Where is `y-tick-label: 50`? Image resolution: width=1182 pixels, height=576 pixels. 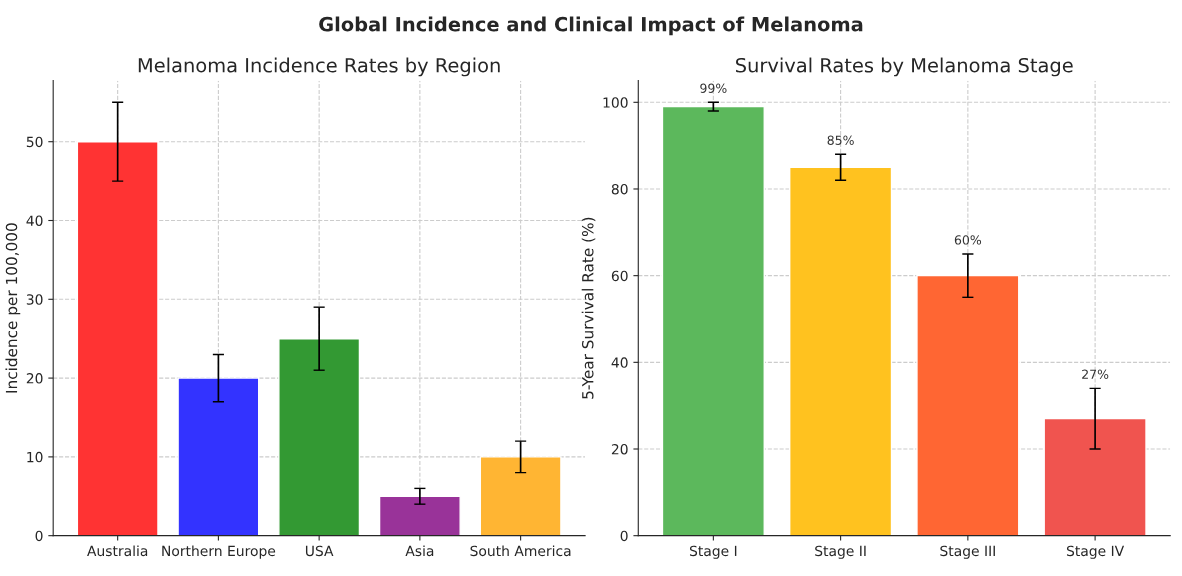 y-tick-label: 50 is located at coordinates (34, 142).